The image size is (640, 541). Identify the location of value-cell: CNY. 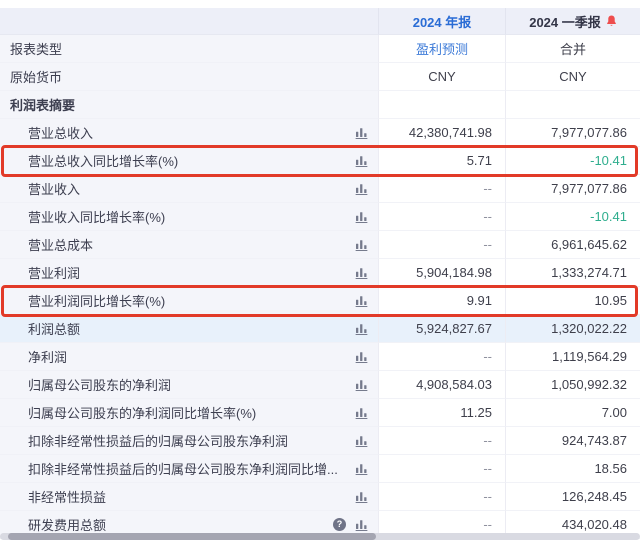
(572, 77).